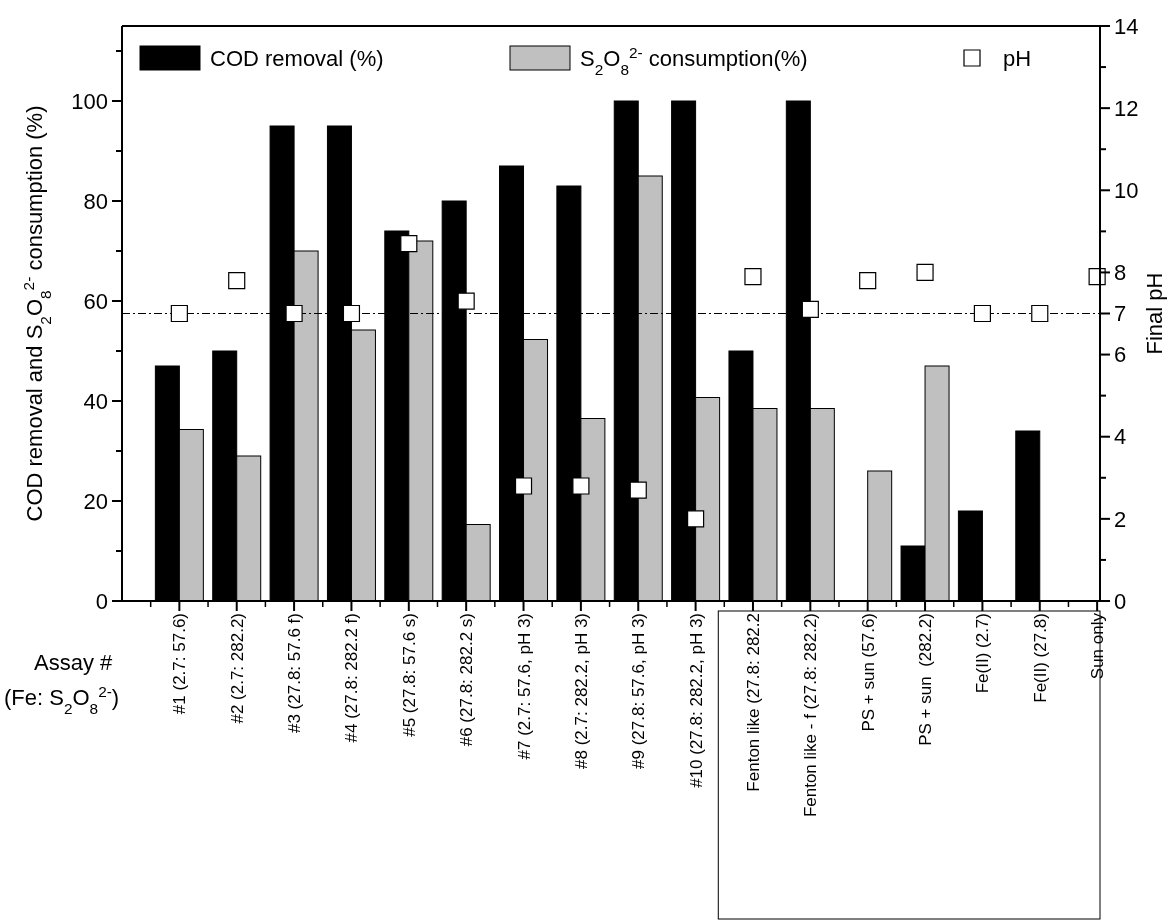 This screenshot has width=1174, height=924. What do you see at coordinates (1126, 190) in the screenshot?
I see `y2-tick-label: 10` at bounding box center [1126, 190].